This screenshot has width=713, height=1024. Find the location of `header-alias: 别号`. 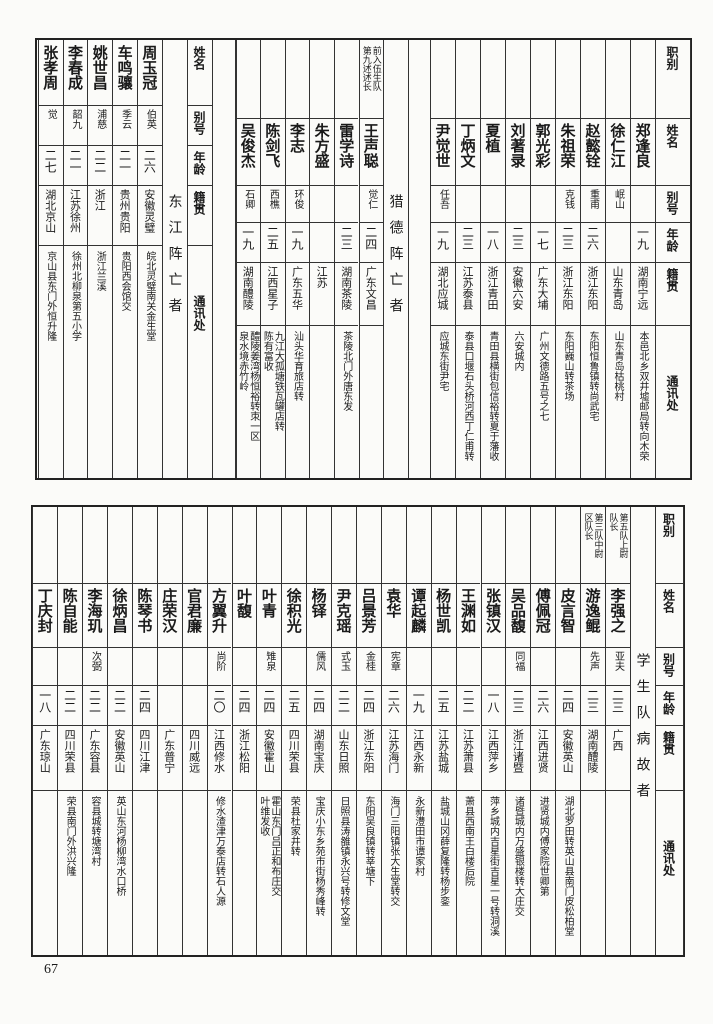

header-alias: 别号 is located at coordinates (199, 123).